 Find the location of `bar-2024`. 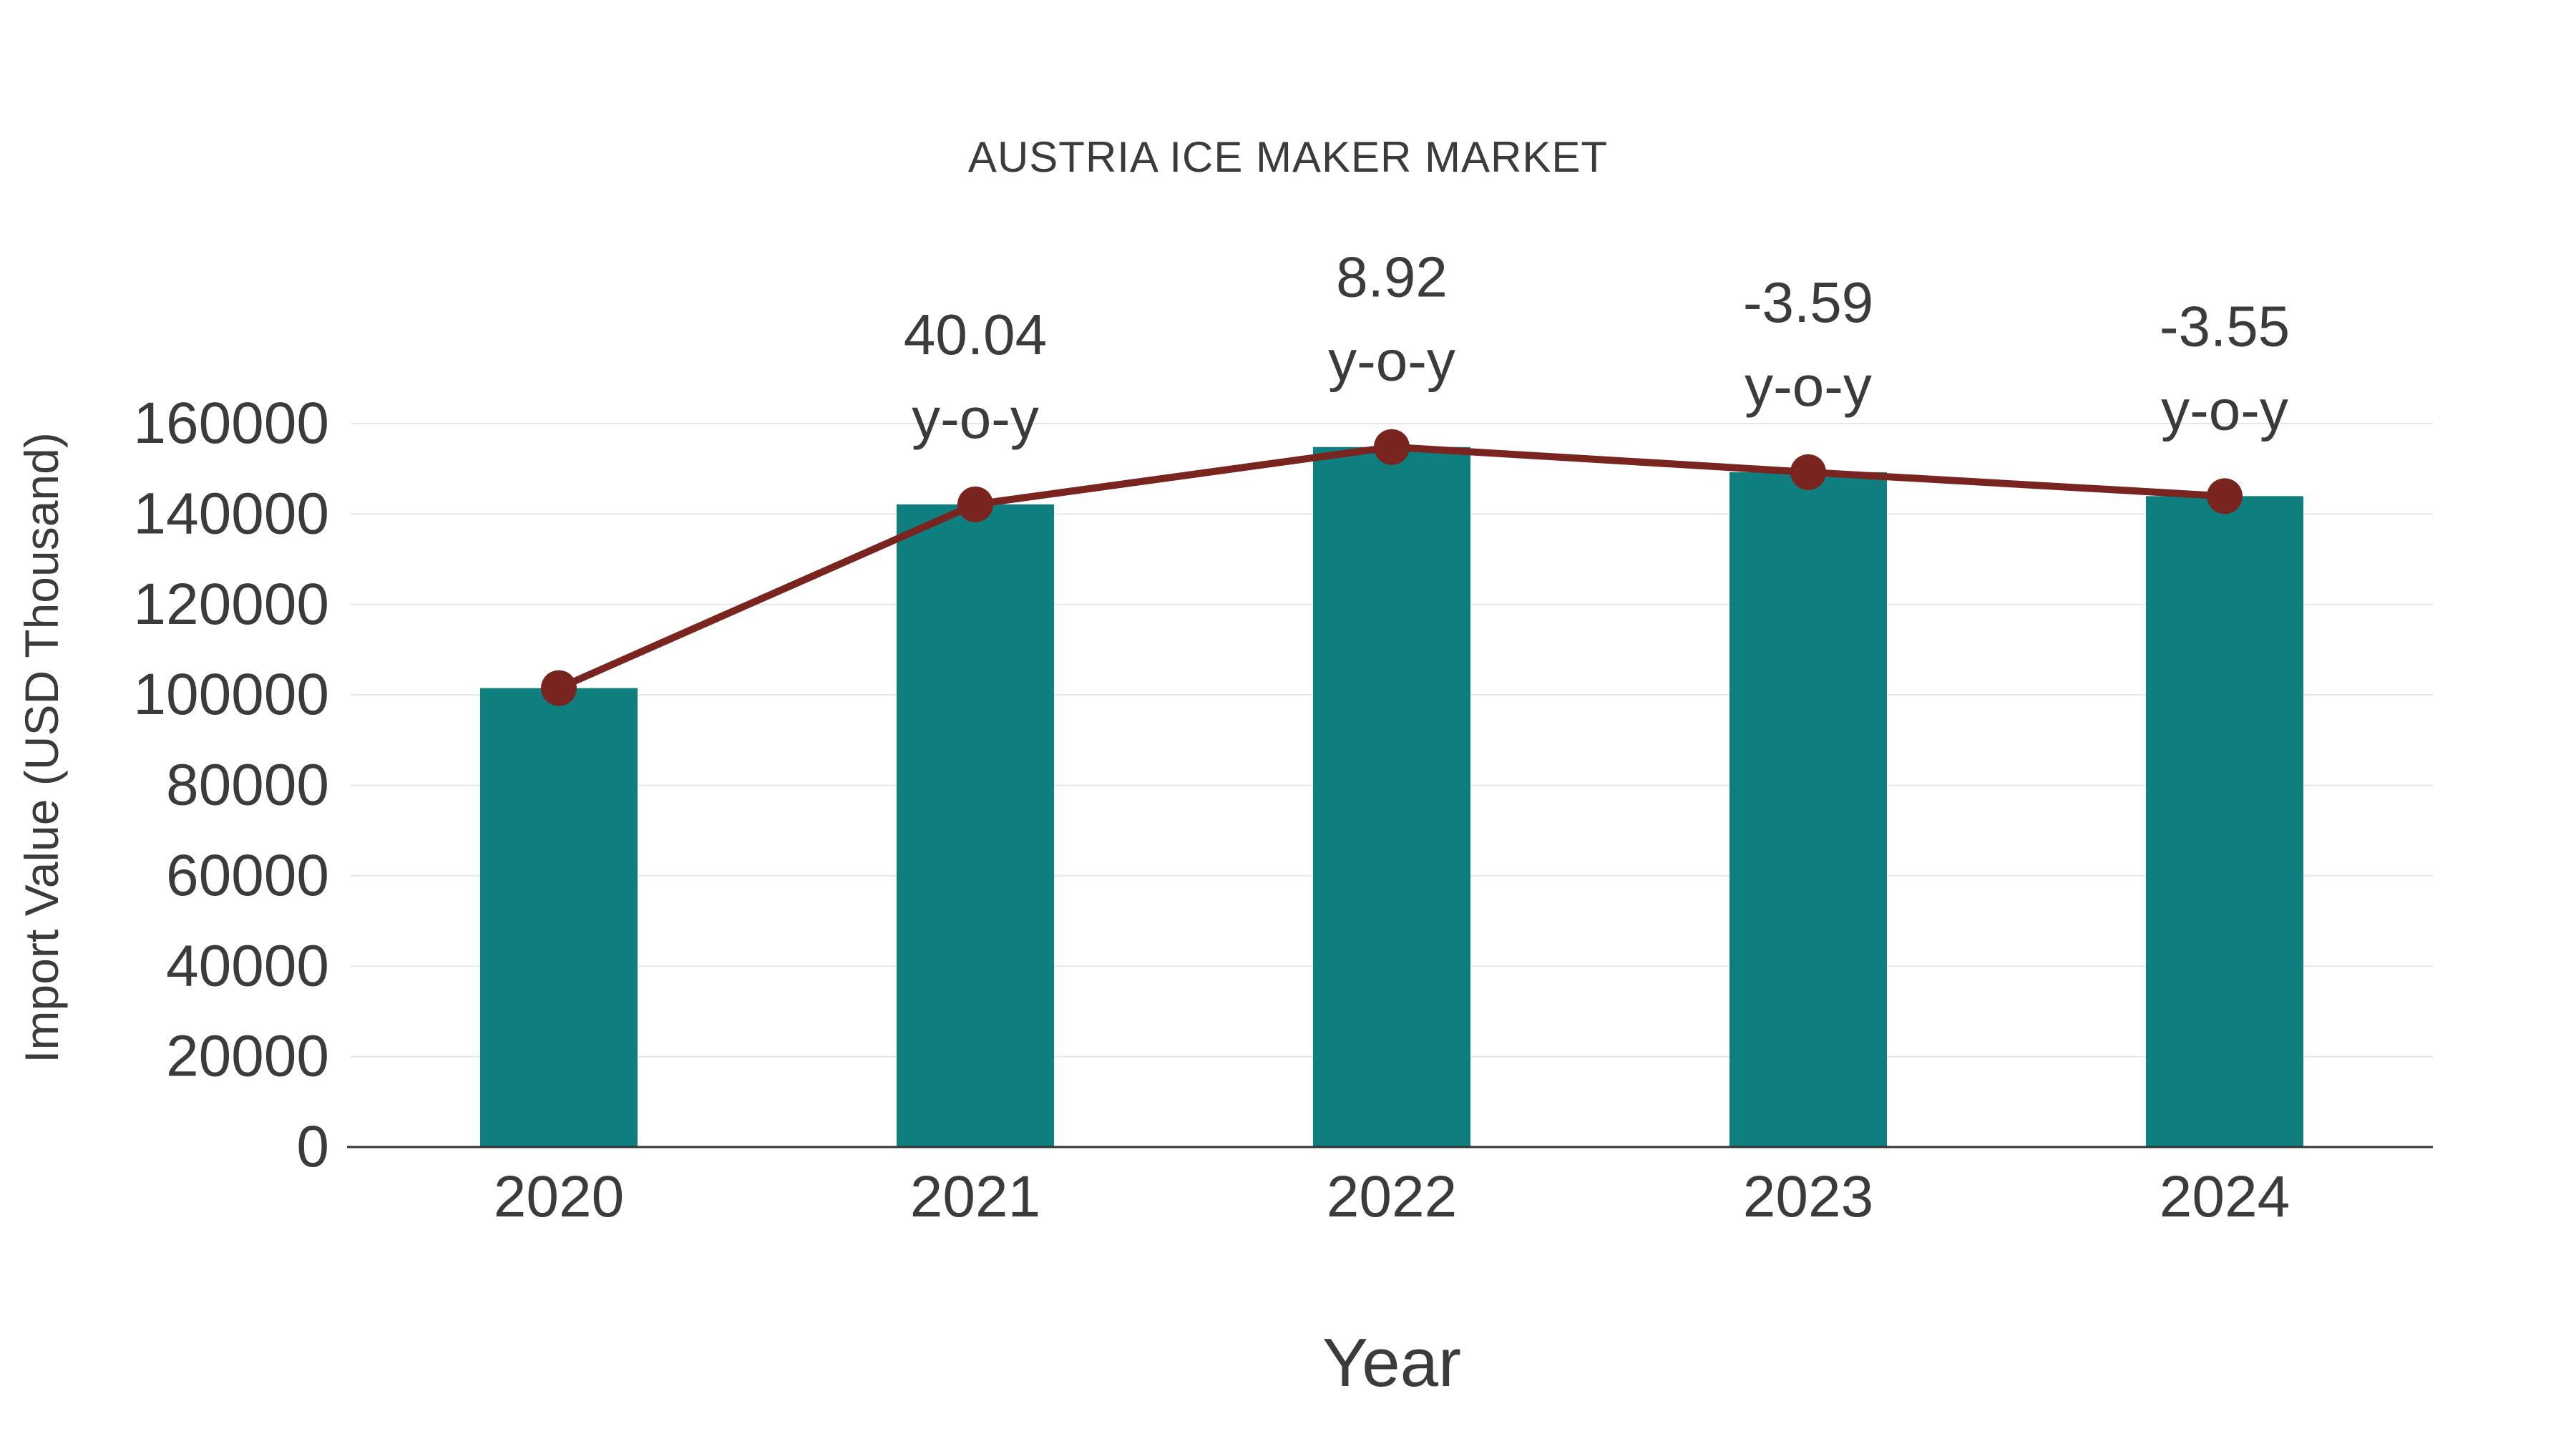

bar-2024 is located at coordinates (2224, 822).